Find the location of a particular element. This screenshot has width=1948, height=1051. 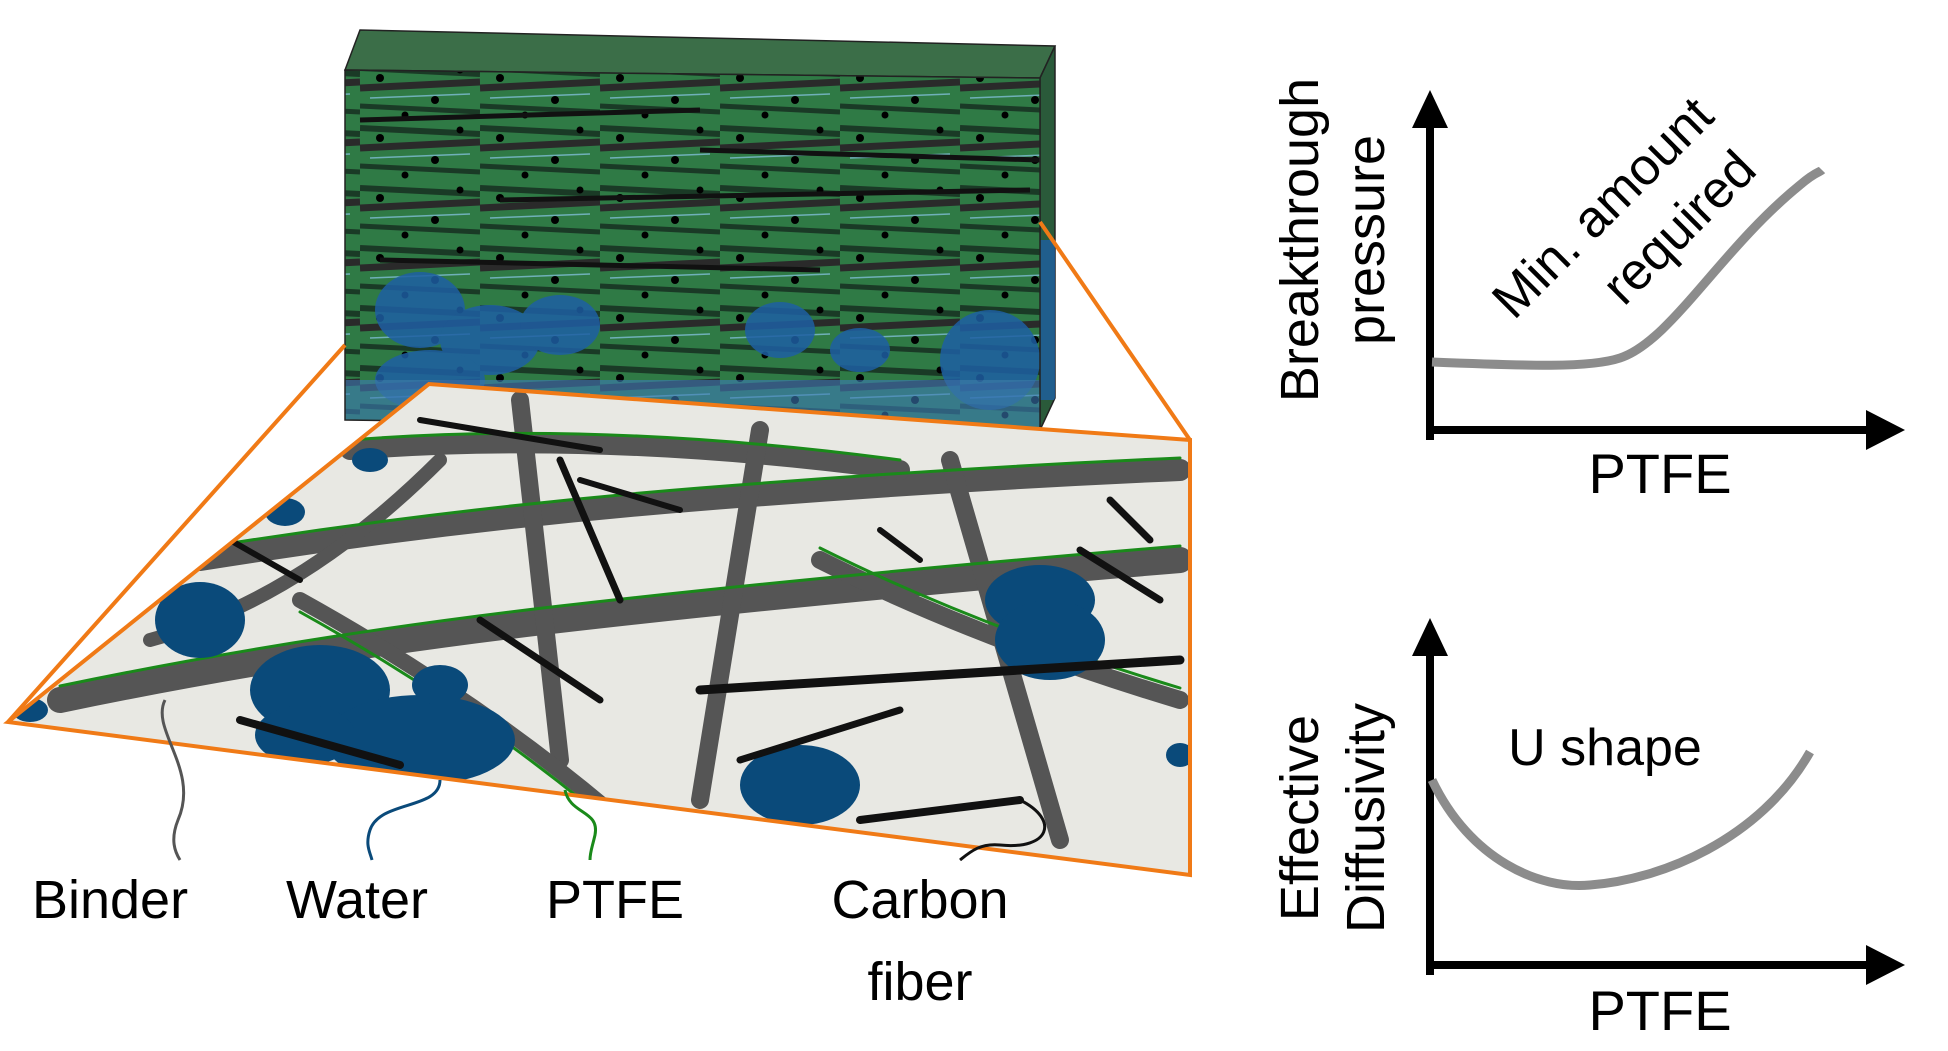

bottom-x-axis-arrow is located at coordinates (1885, 965).